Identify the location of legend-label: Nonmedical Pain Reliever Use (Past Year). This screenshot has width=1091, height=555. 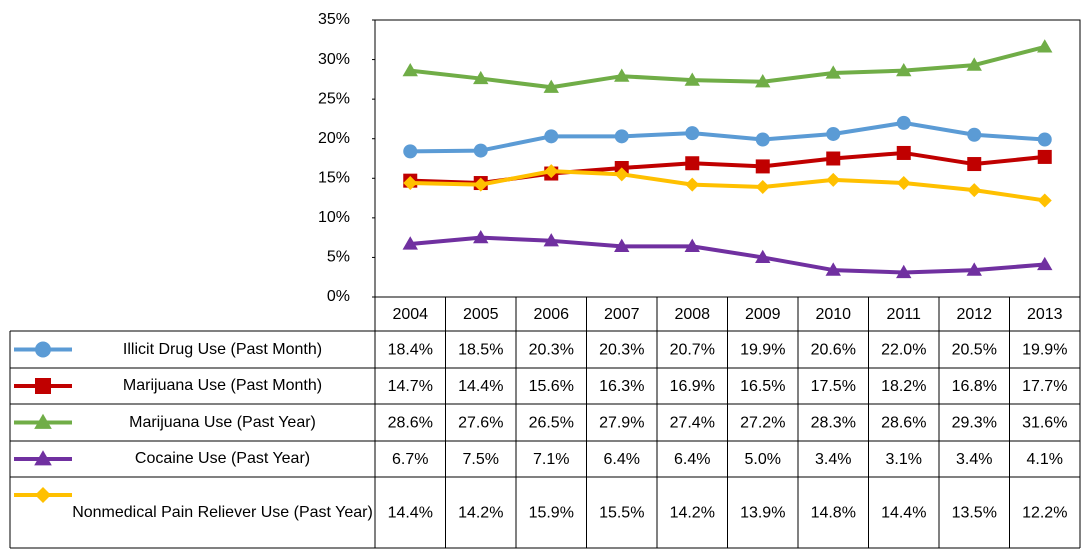
(222, 512).